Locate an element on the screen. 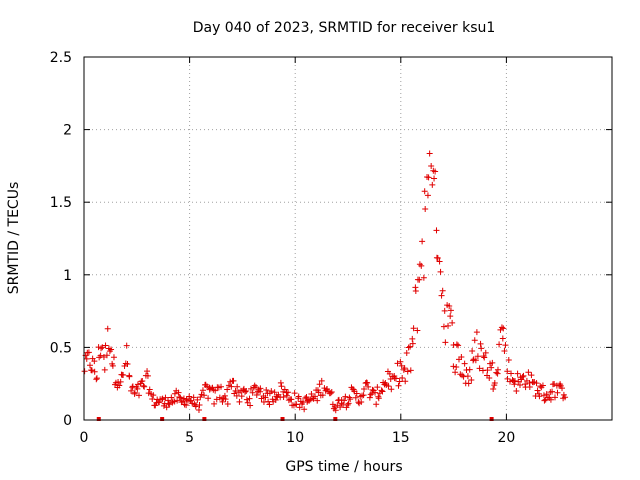 Image resolution: width=640 pixels, height=480 pixels. x-tick-label: 15 is located at coordinates (401, 438).